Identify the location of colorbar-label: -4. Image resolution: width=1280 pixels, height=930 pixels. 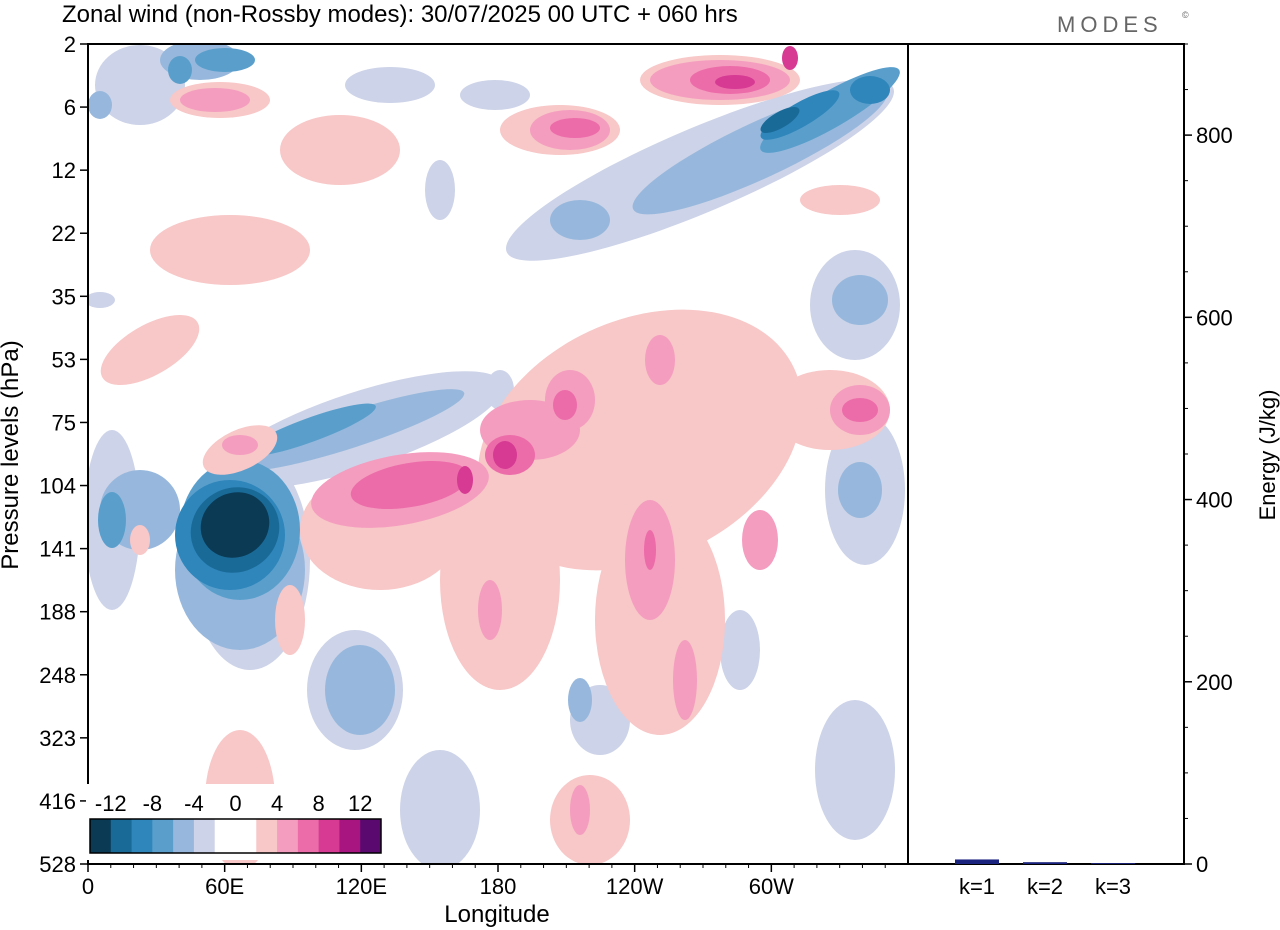
(194, 803).